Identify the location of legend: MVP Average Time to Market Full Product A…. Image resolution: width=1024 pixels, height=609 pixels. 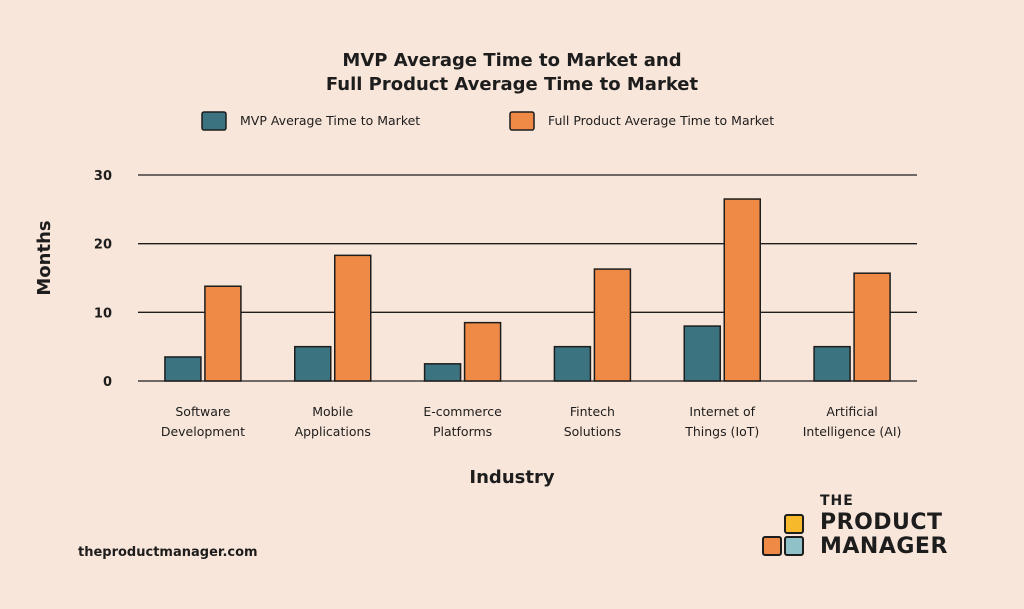
(487, 121).